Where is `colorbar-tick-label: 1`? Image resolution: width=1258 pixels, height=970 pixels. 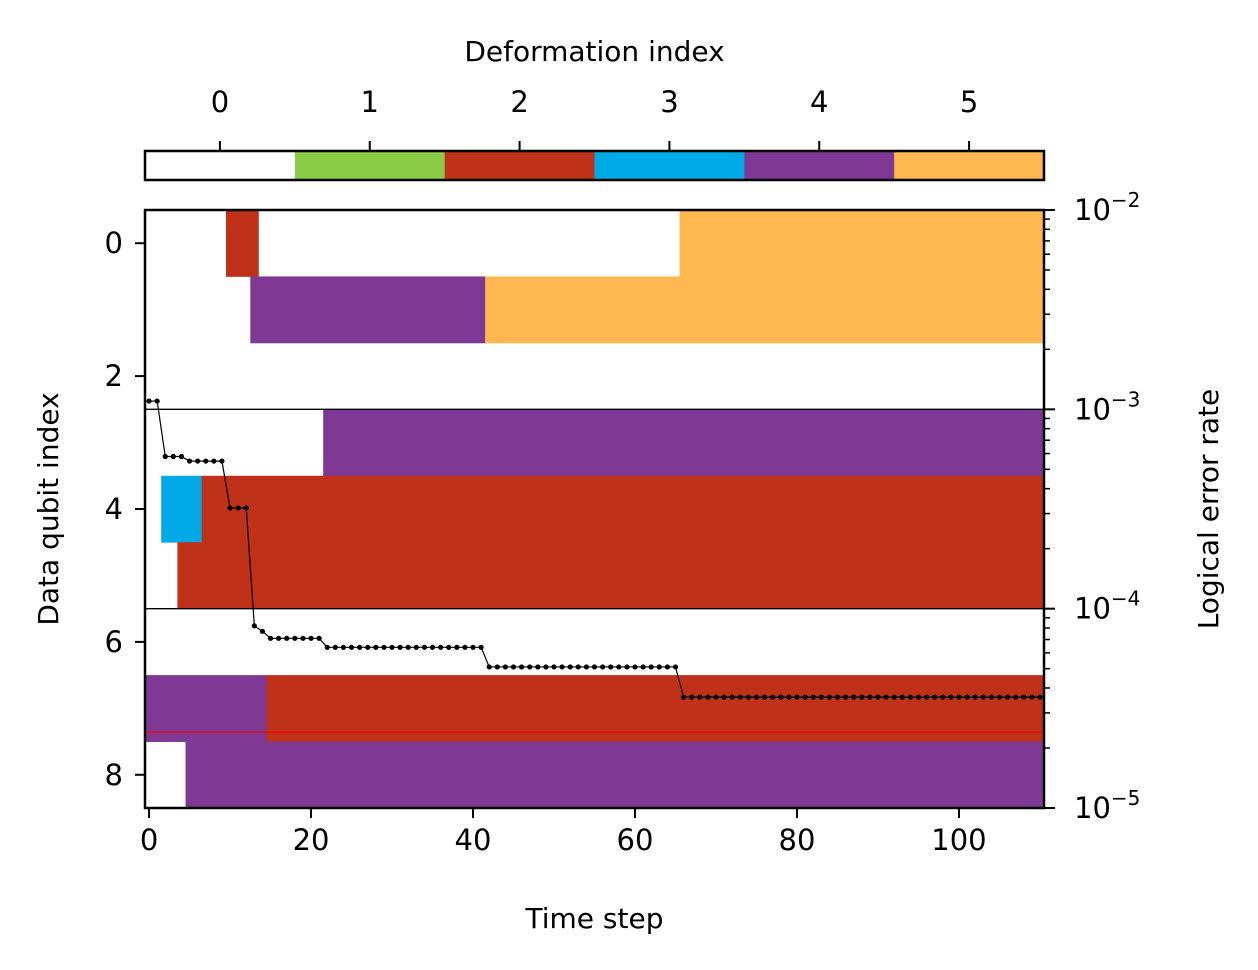 colorbar-tick-label: 1 is located at coordinates (370, 102).